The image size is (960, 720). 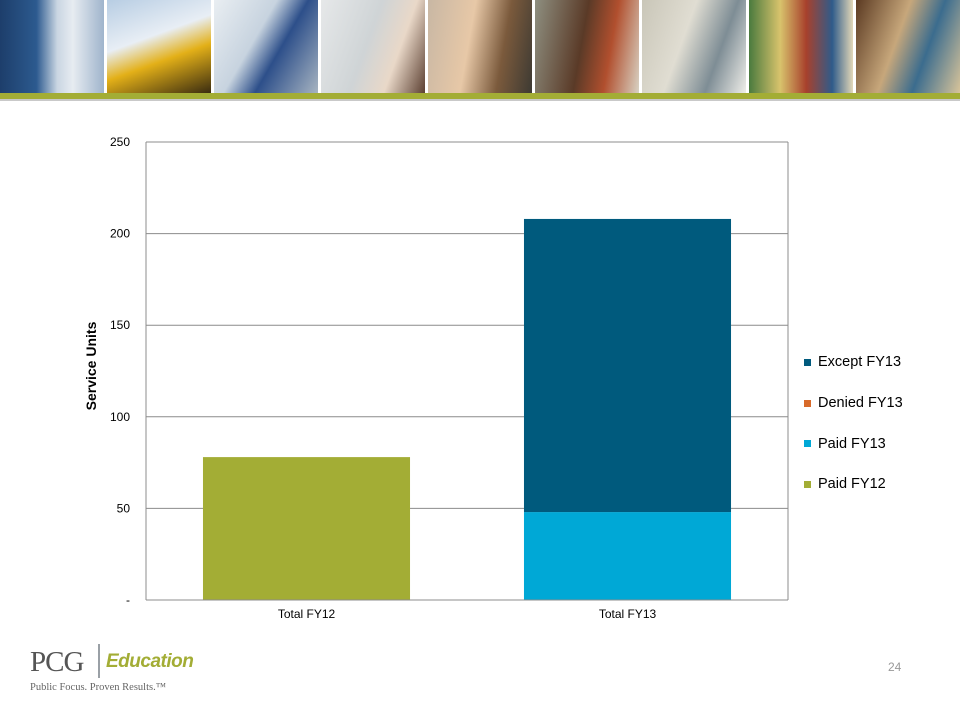 I want to click on y-axis-label: Service Units, so click(x=91, y=365).